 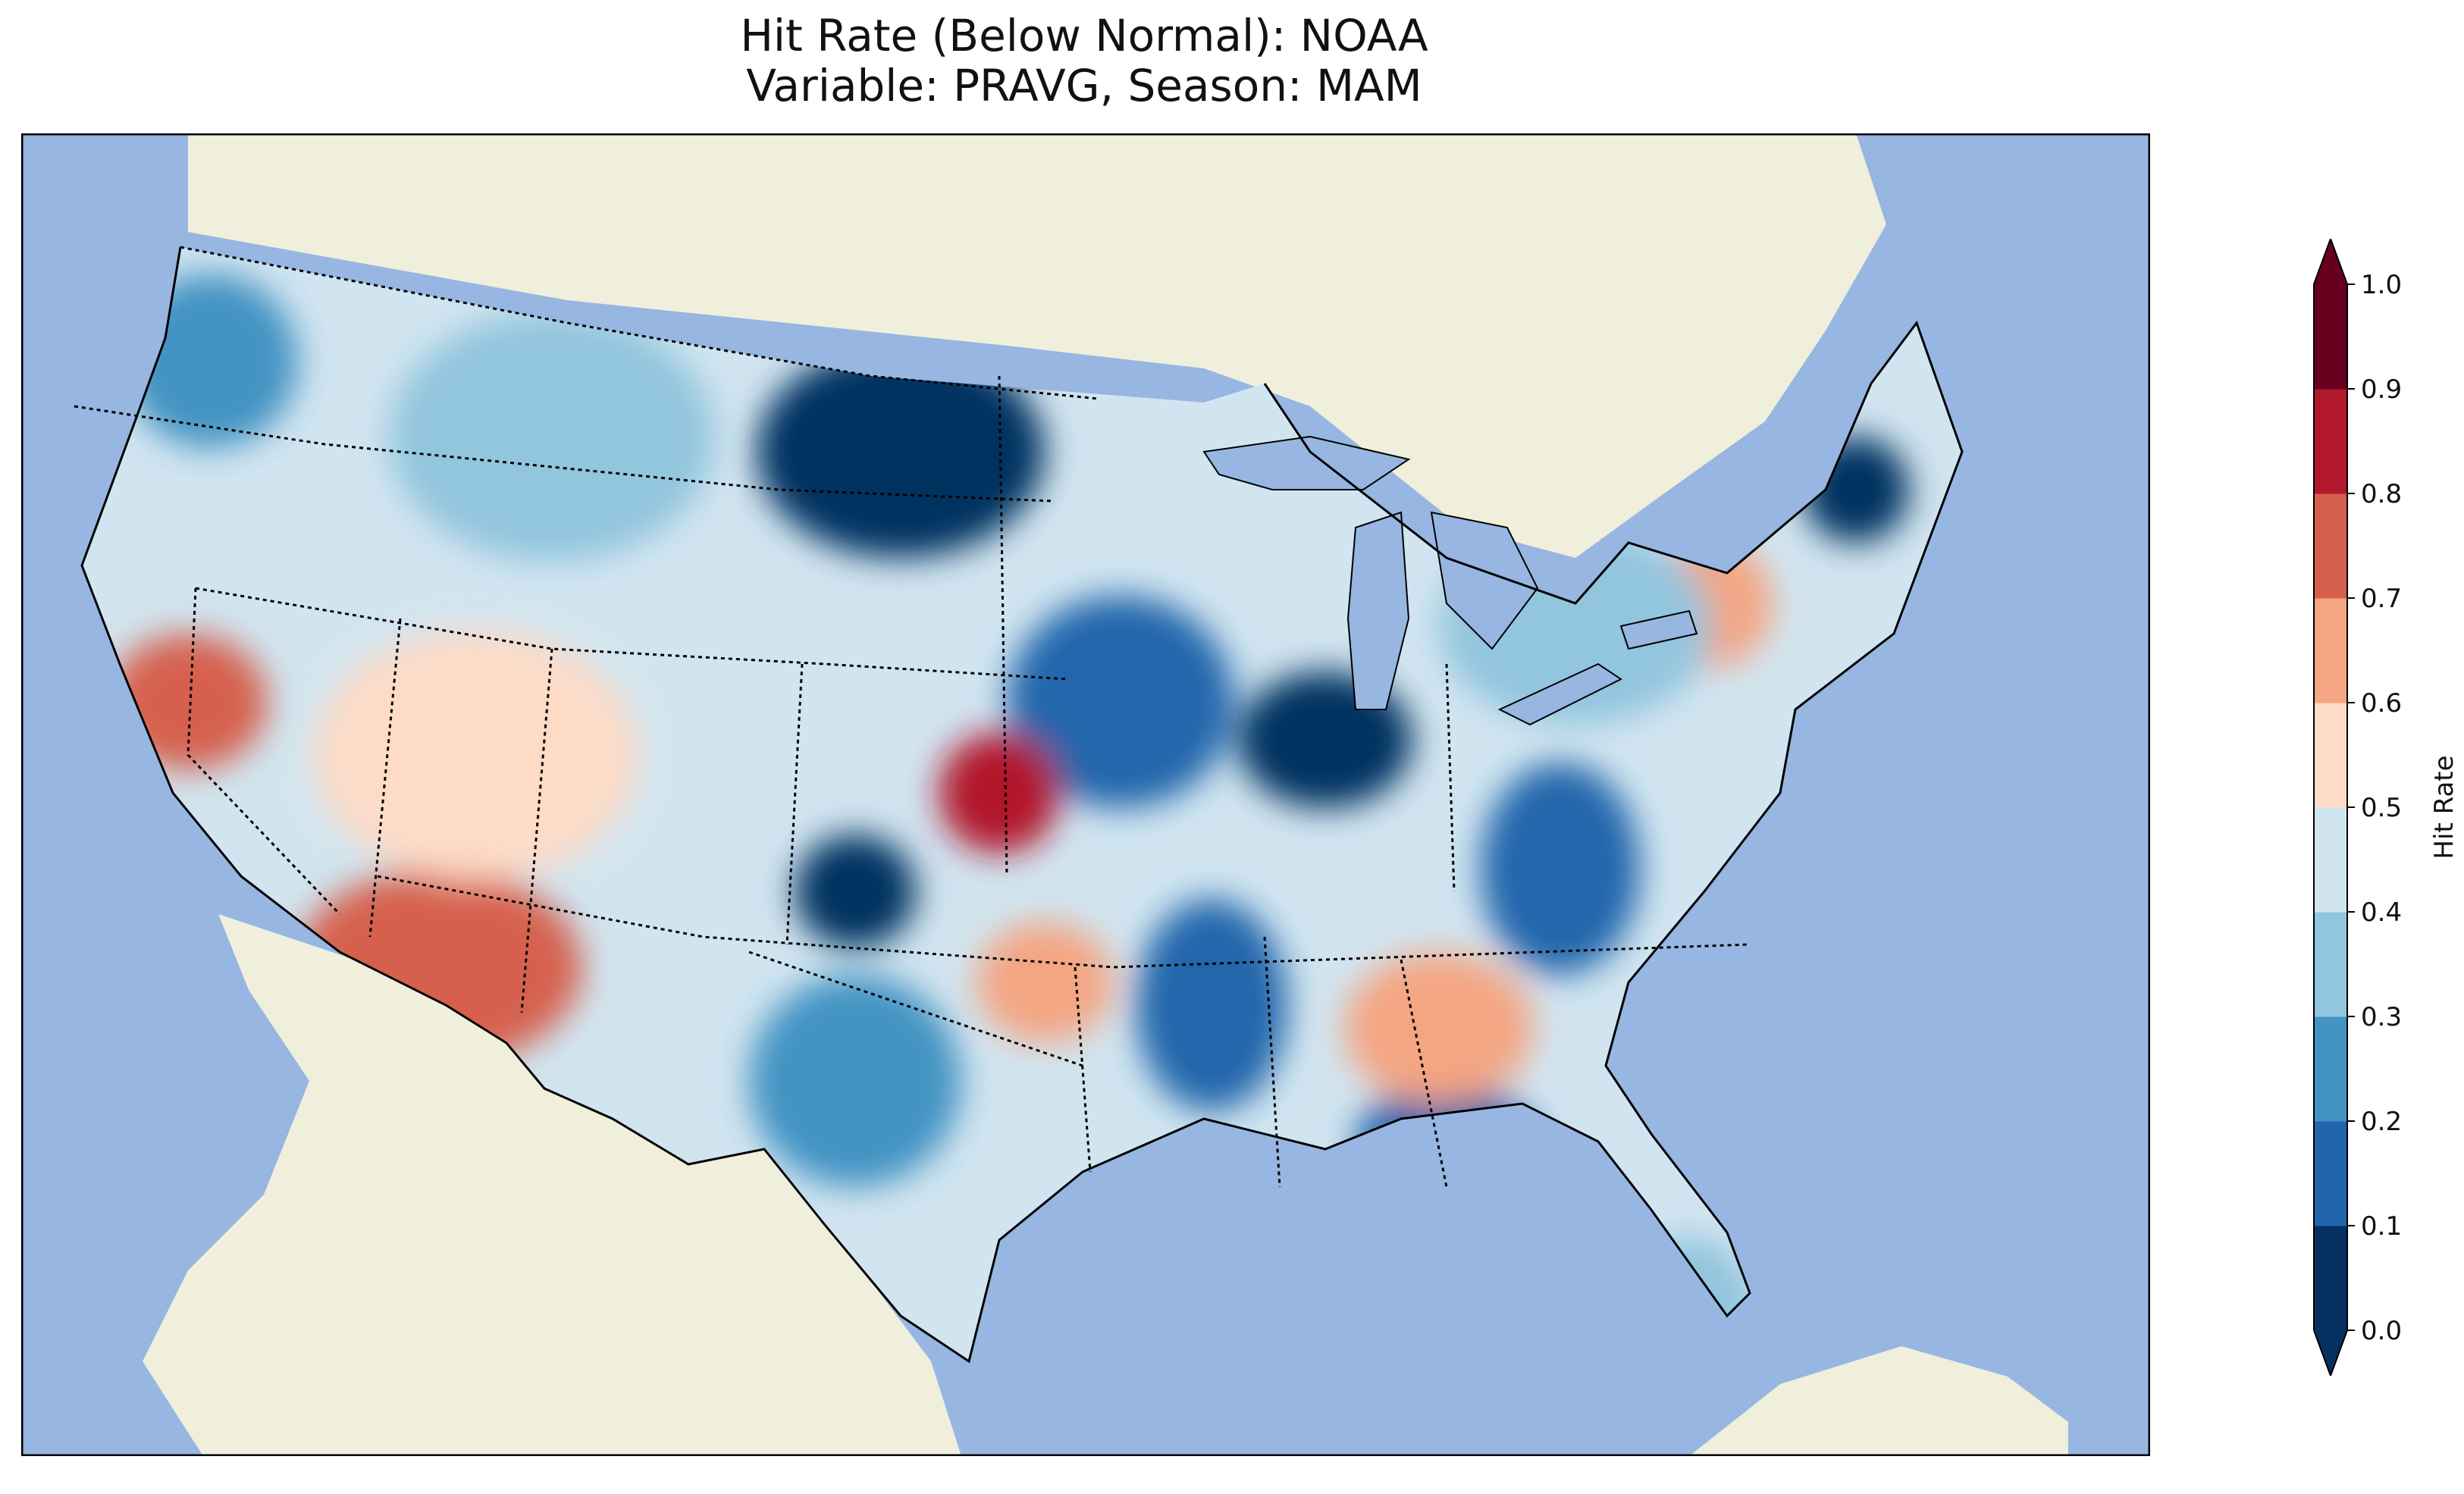 What do you see at coordinates (1378, 610) in the screenshot?
I see `lake-michigan` at bounding box center [1378, 610].